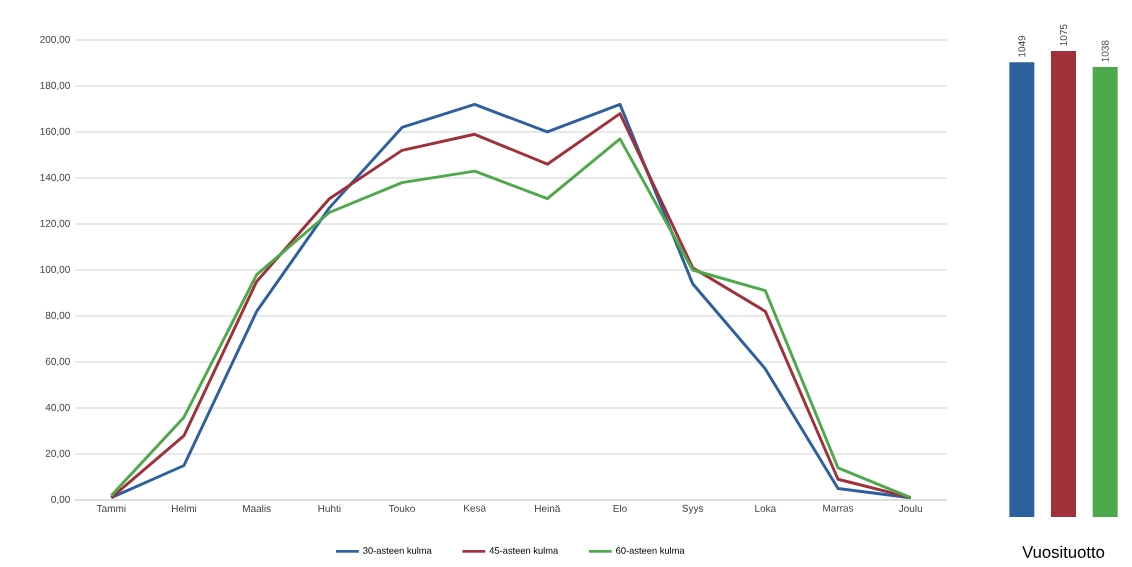 The width and height of the screenshot is (1132, 567). I want to click on y-tick-label: 40,00, so click(57, 408).